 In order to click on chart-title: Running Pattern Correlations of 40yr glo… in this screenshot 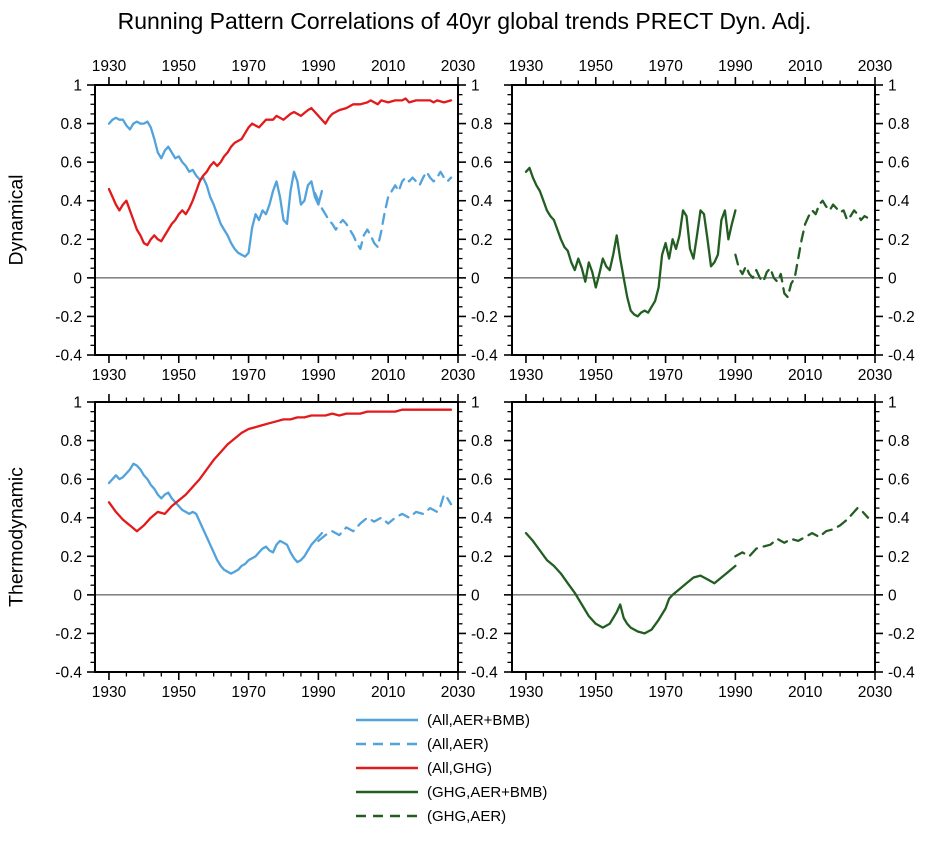, I will do `click(464, 21)`.